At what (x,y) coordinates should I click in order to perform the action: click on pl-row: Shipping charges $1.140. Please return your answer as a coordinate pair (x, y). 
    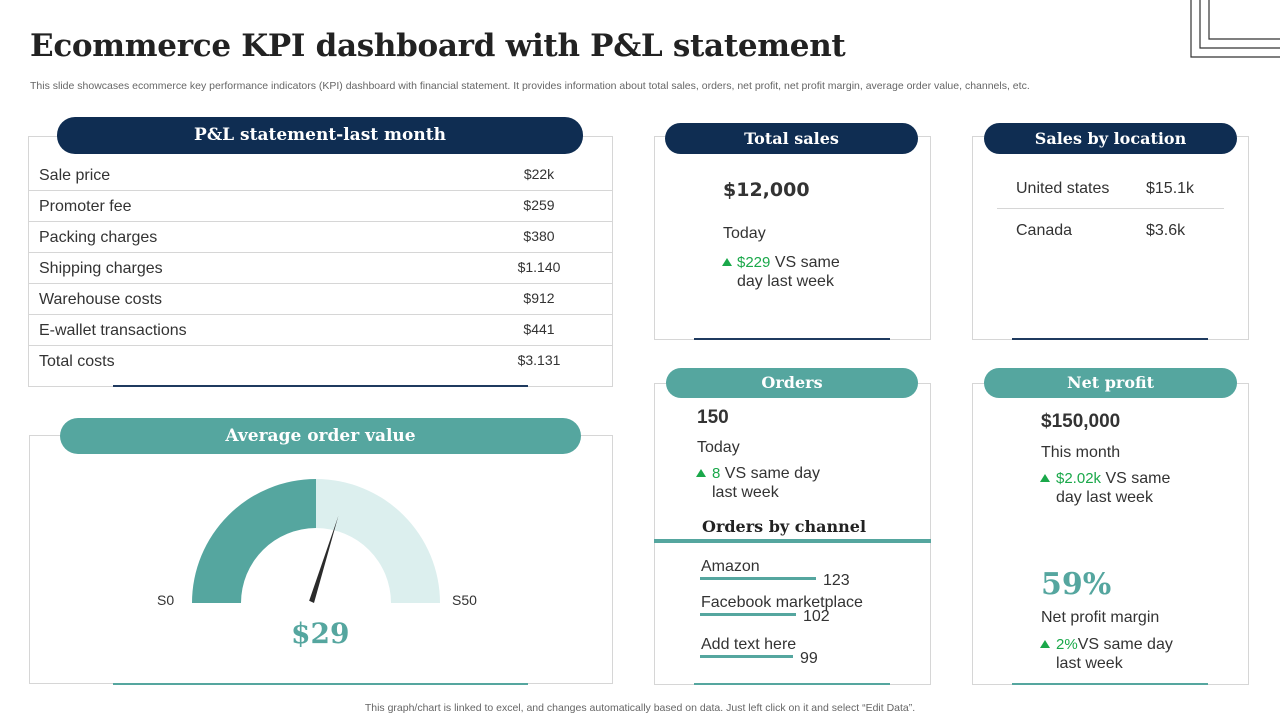
    Looking at the image, I should click on (320, 268).